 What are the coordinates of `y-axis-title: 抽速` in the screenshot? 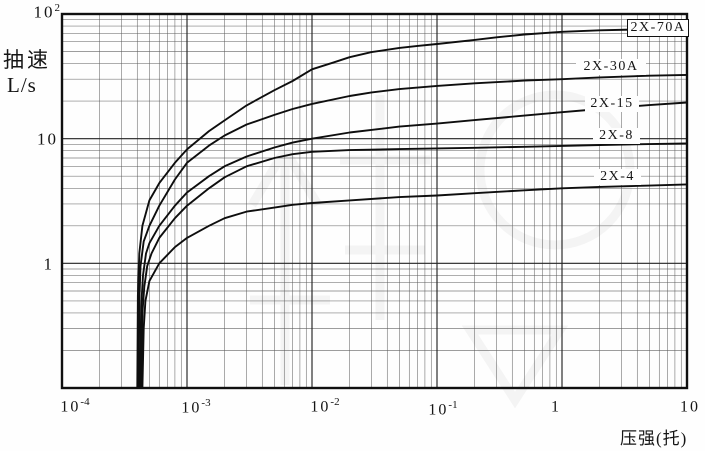 It's located at (27, 60).